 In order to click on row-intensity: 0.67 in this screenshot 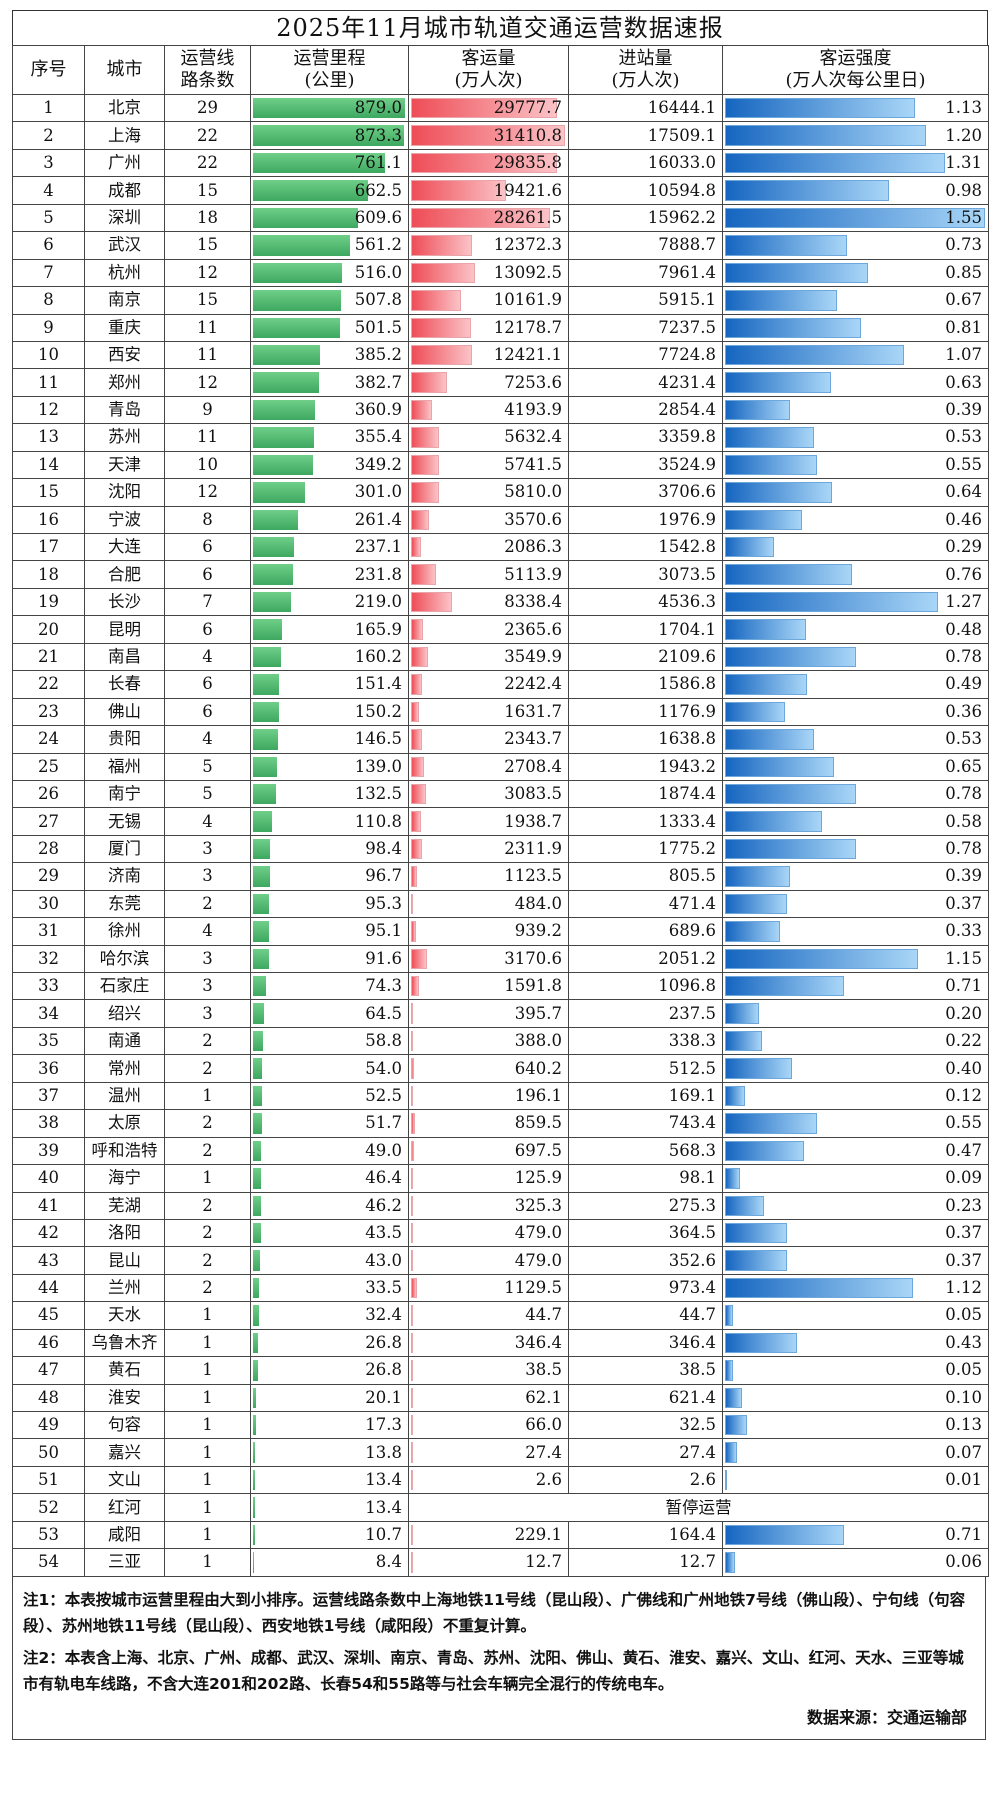, I will do `click(855, 300)`.